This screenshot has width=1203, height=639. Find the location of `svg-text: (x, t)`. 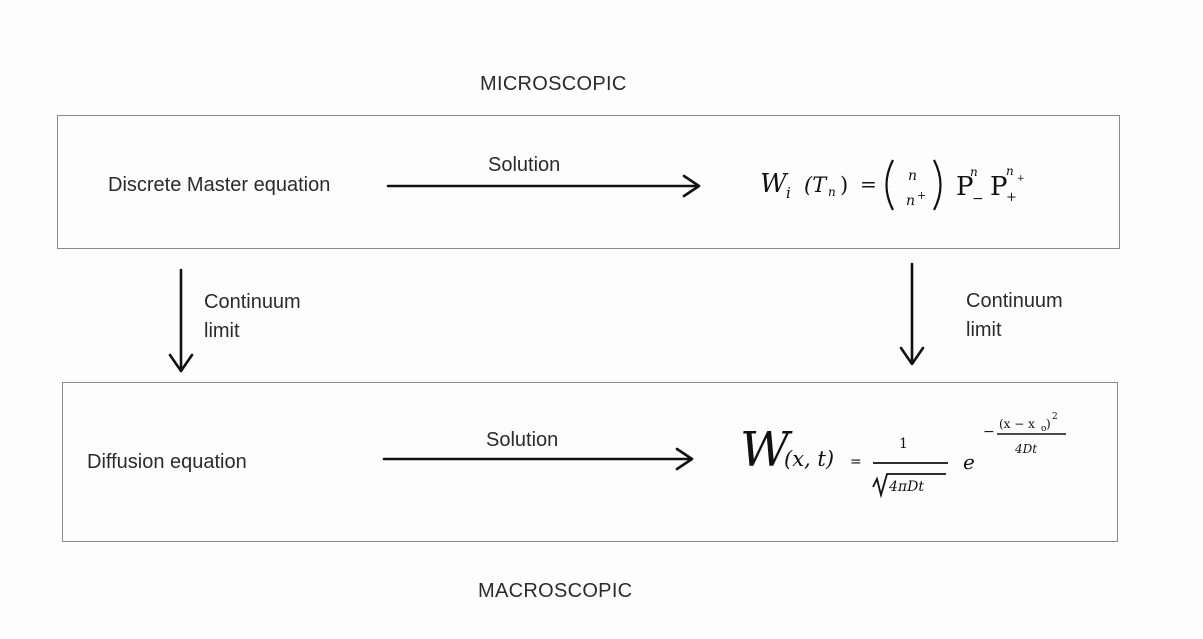

svg-text: (x, t) is located at coordinates (809, 459).